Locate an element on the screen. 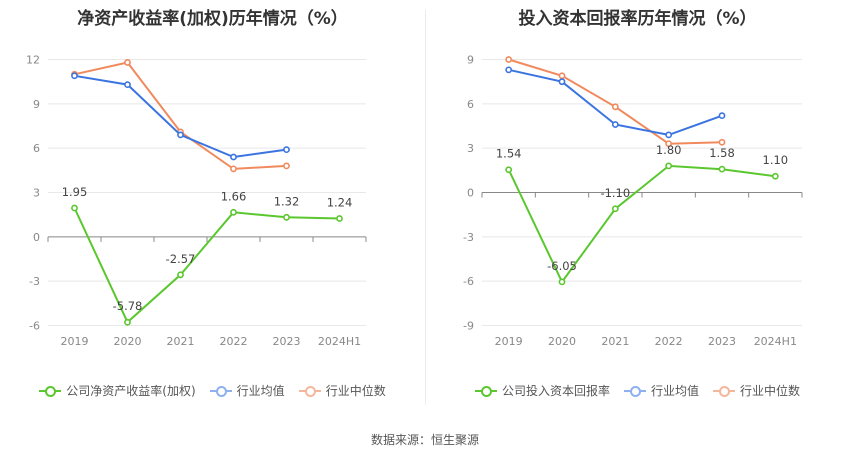  data-label: 1.32 is located at coordinates (287, 201).